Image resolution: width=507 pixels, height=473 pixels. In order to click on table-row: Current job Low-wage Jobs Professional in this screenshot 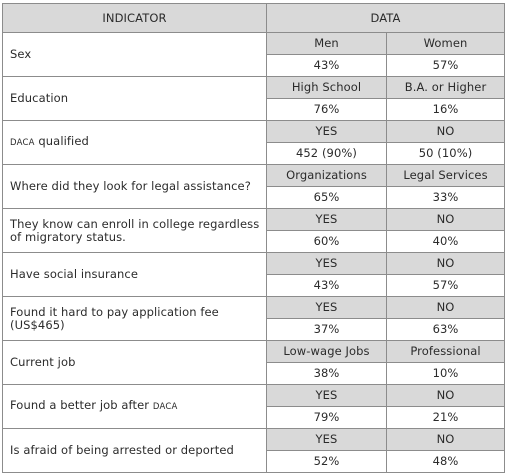, I will do `click(253, 362)`.